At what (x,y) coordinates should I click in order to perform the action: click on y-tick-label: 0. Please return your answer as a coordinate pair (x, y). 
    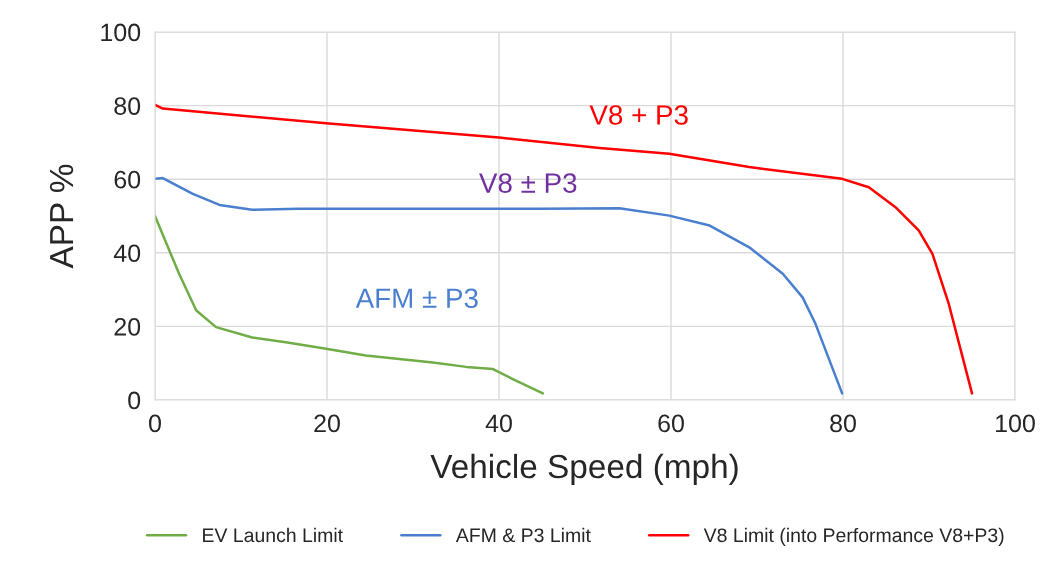
    Looking at the image, I should click on (134, 400).